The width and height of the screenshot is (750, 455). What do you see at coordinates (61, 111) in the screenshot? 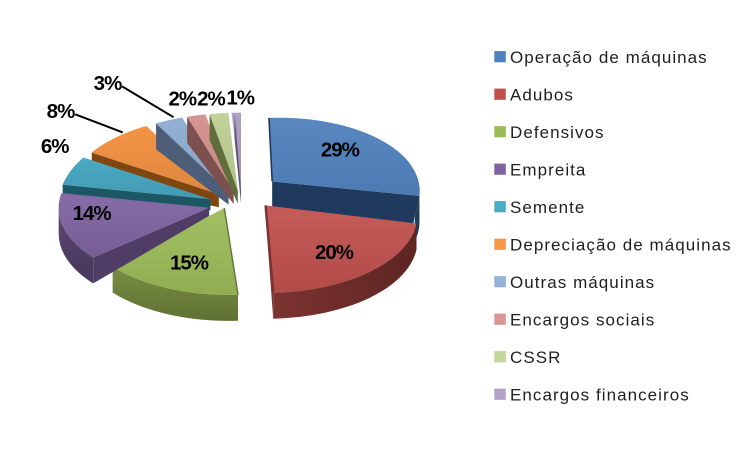
I see `svg-text: 8%` at bounding box center [61, 111].